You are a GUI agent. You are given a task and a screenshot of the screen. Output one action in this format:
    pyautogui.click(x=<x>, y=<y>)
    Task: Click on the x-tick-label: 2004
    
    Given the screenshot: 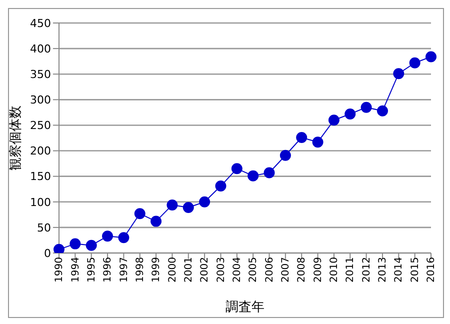 What is the action you would take?
    pyautogui.click(x=238, y=269)
    